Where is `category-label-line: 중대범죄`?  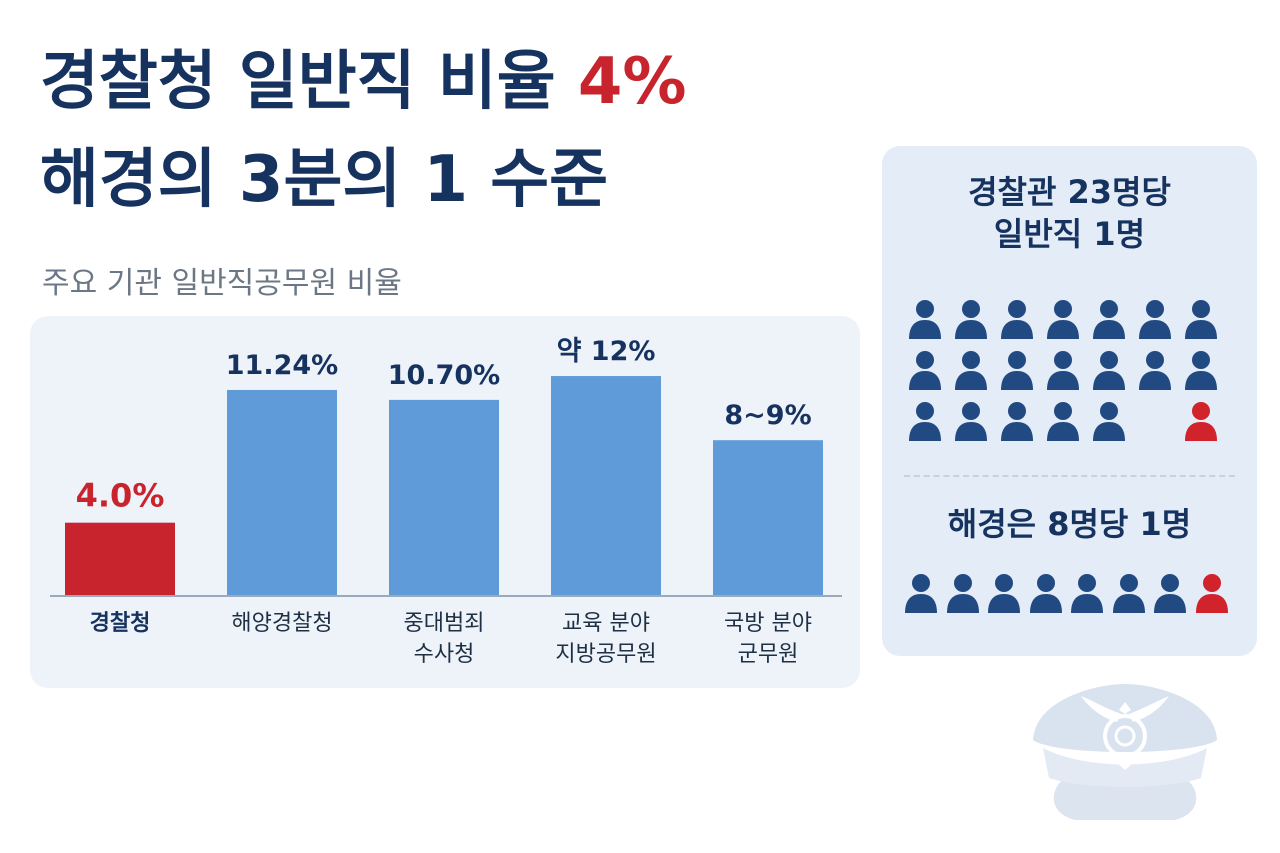 category-label-line: 중대범죄 is located at coordinates (444, 623).